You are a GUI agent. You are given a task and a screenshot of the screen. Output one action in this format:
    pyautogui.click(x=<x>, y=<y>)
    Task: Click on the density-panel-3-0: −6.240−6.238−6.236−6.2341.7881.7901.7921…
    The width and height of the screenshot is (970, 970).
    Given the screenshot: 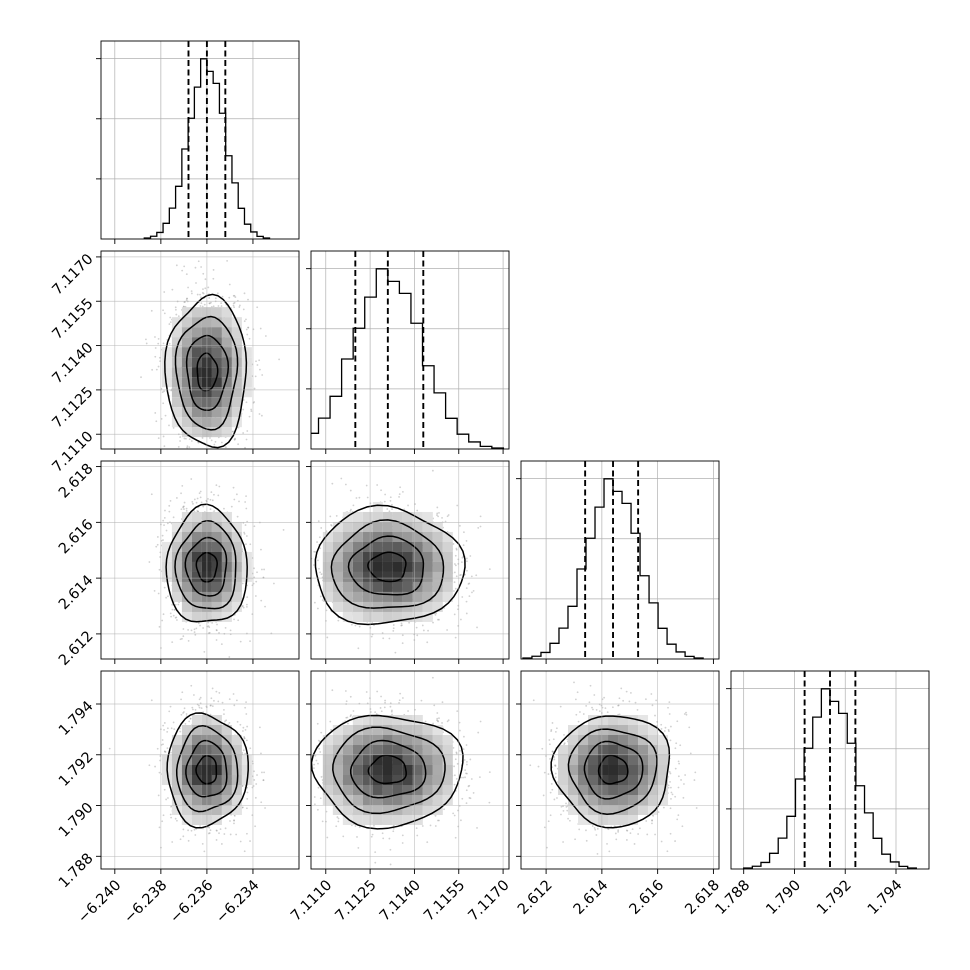 What is the action you would take?
    pyautogui.click(x=178, y=798)
    